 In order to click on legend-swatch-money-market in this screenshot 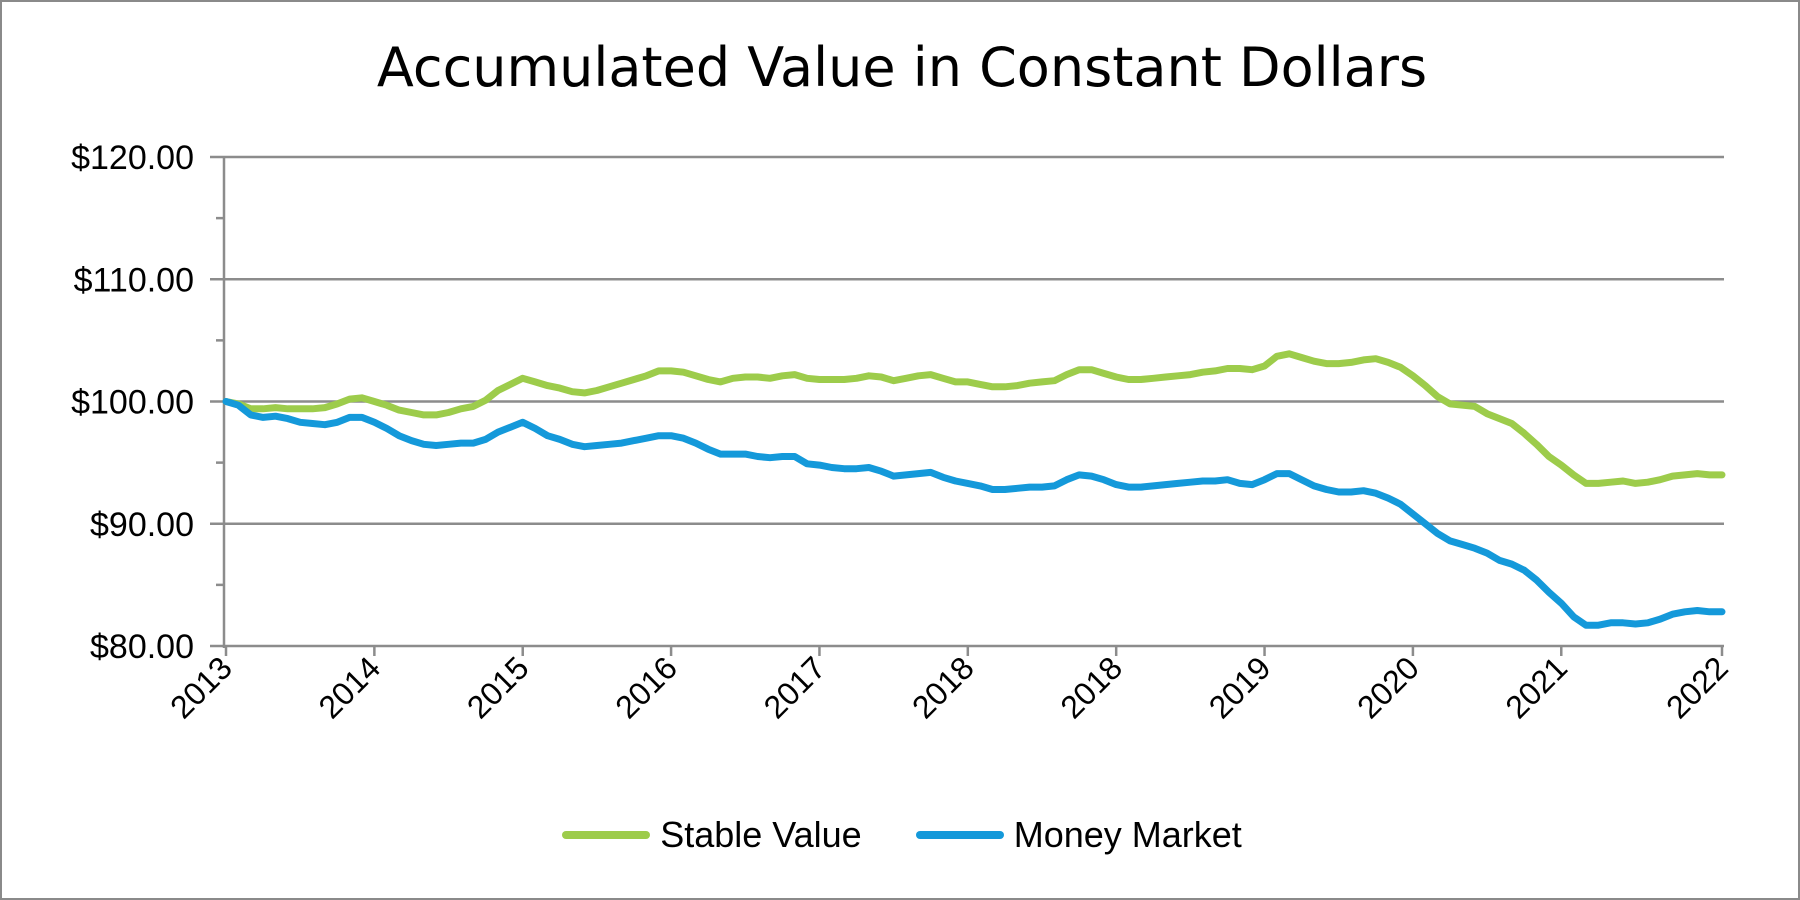, I will do `click(959, 835)`.